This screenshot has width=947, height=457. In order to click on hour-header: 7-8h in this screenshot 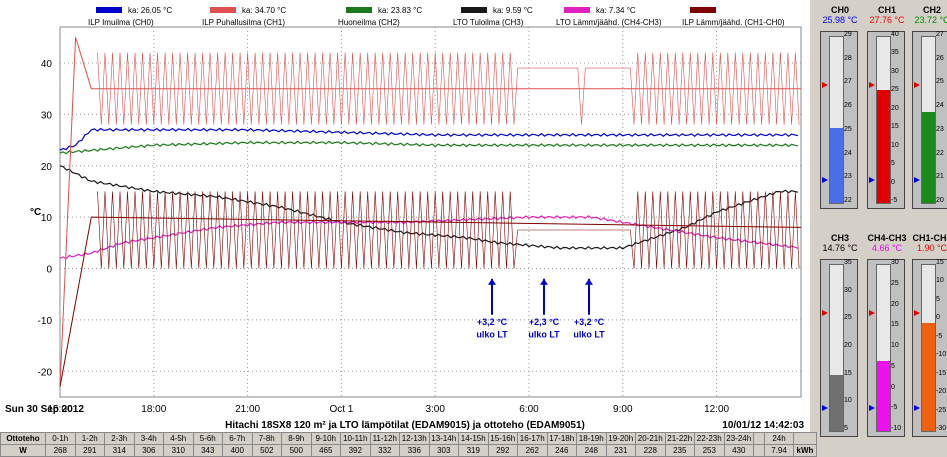, I will do `click(266, 438)`.